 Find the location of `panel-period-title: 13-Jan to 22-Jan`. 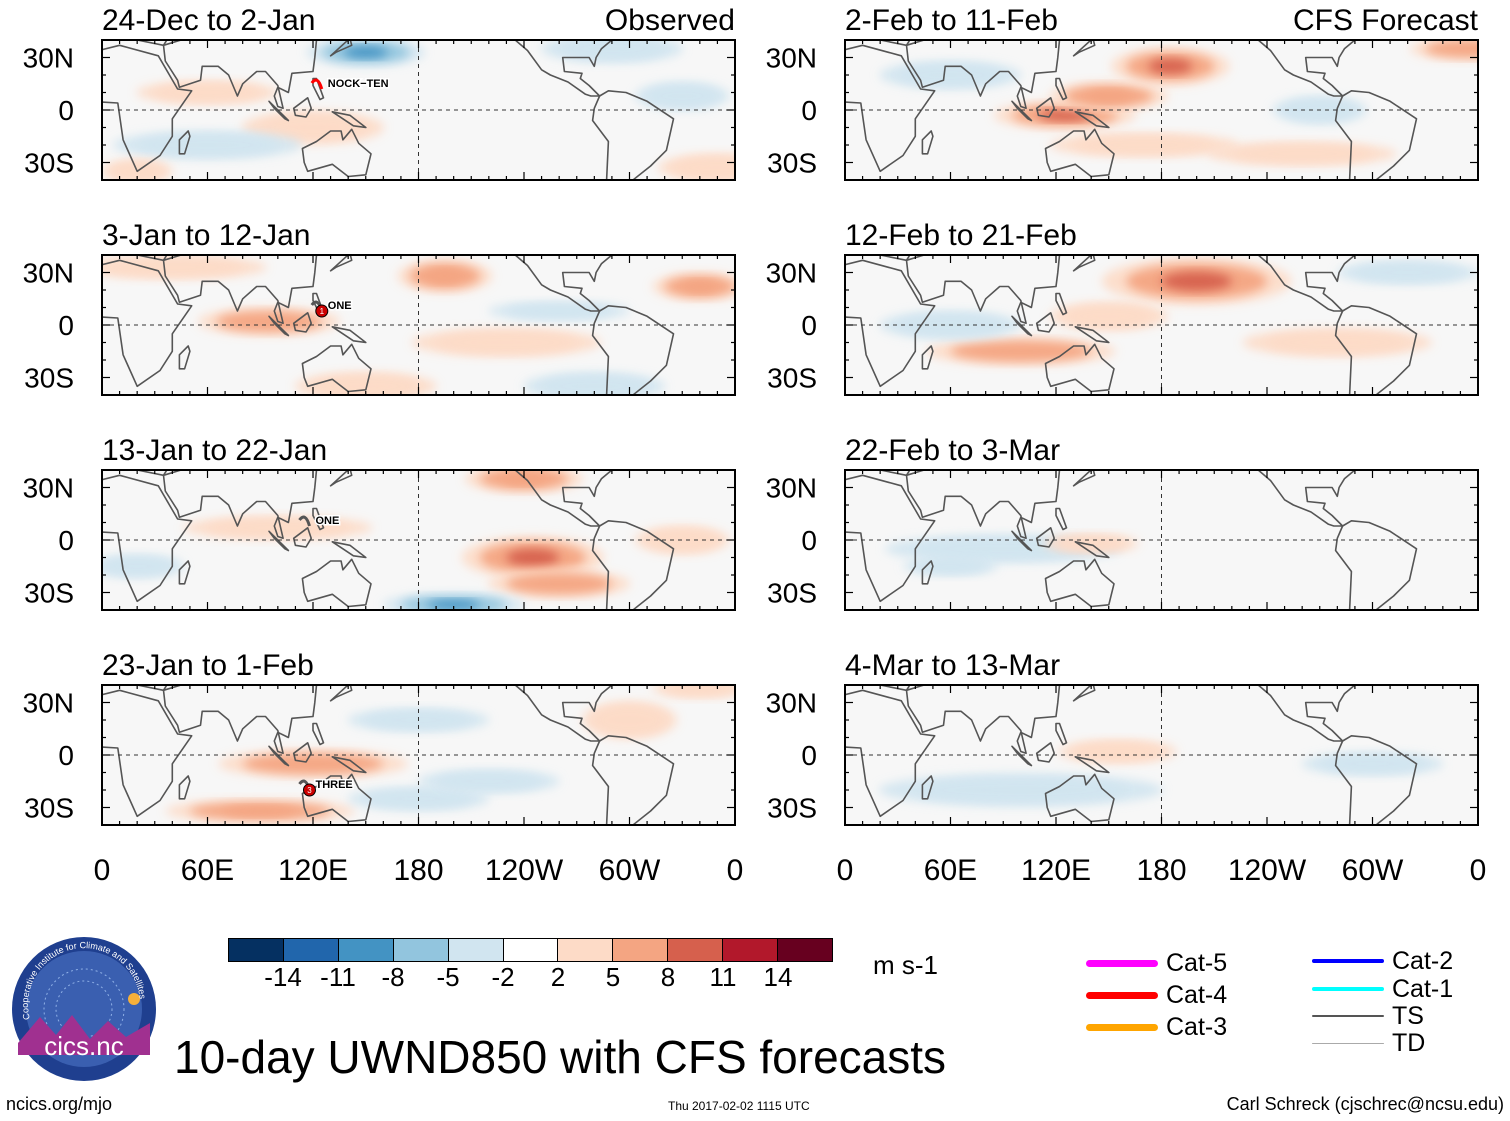

panel-period-title: 13-Jan to 22-Jan is located at coordinates (214, 450).